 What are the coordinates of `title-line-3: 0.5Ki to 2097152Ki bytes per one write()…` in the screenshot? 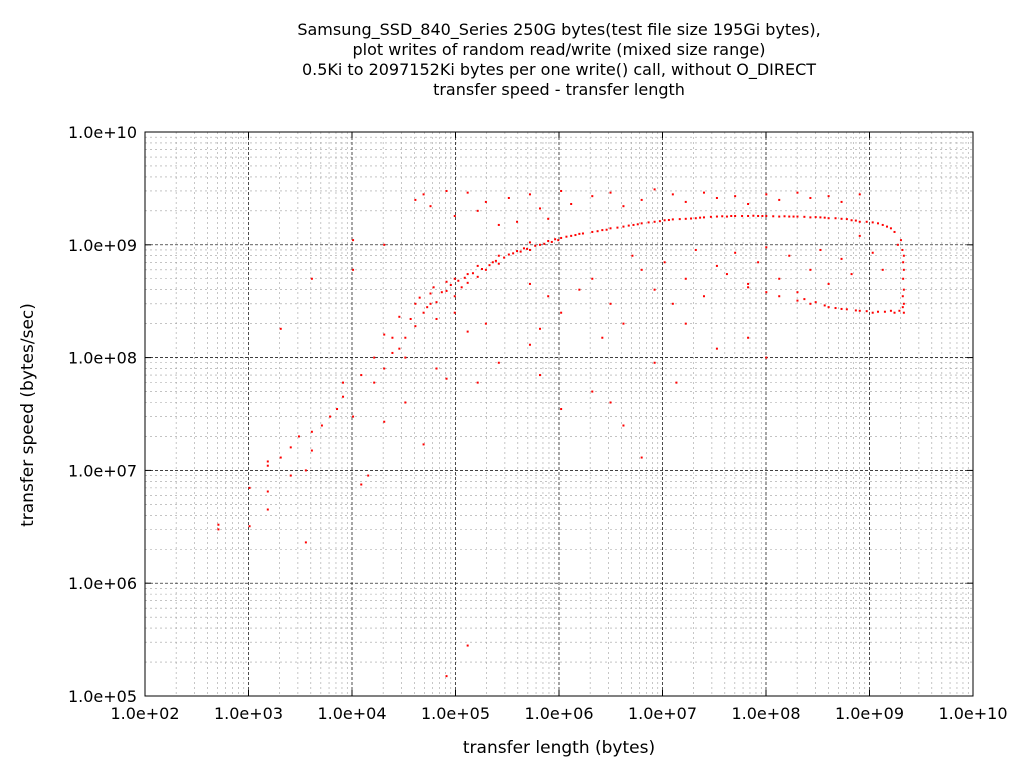 It's located at (559, 69).